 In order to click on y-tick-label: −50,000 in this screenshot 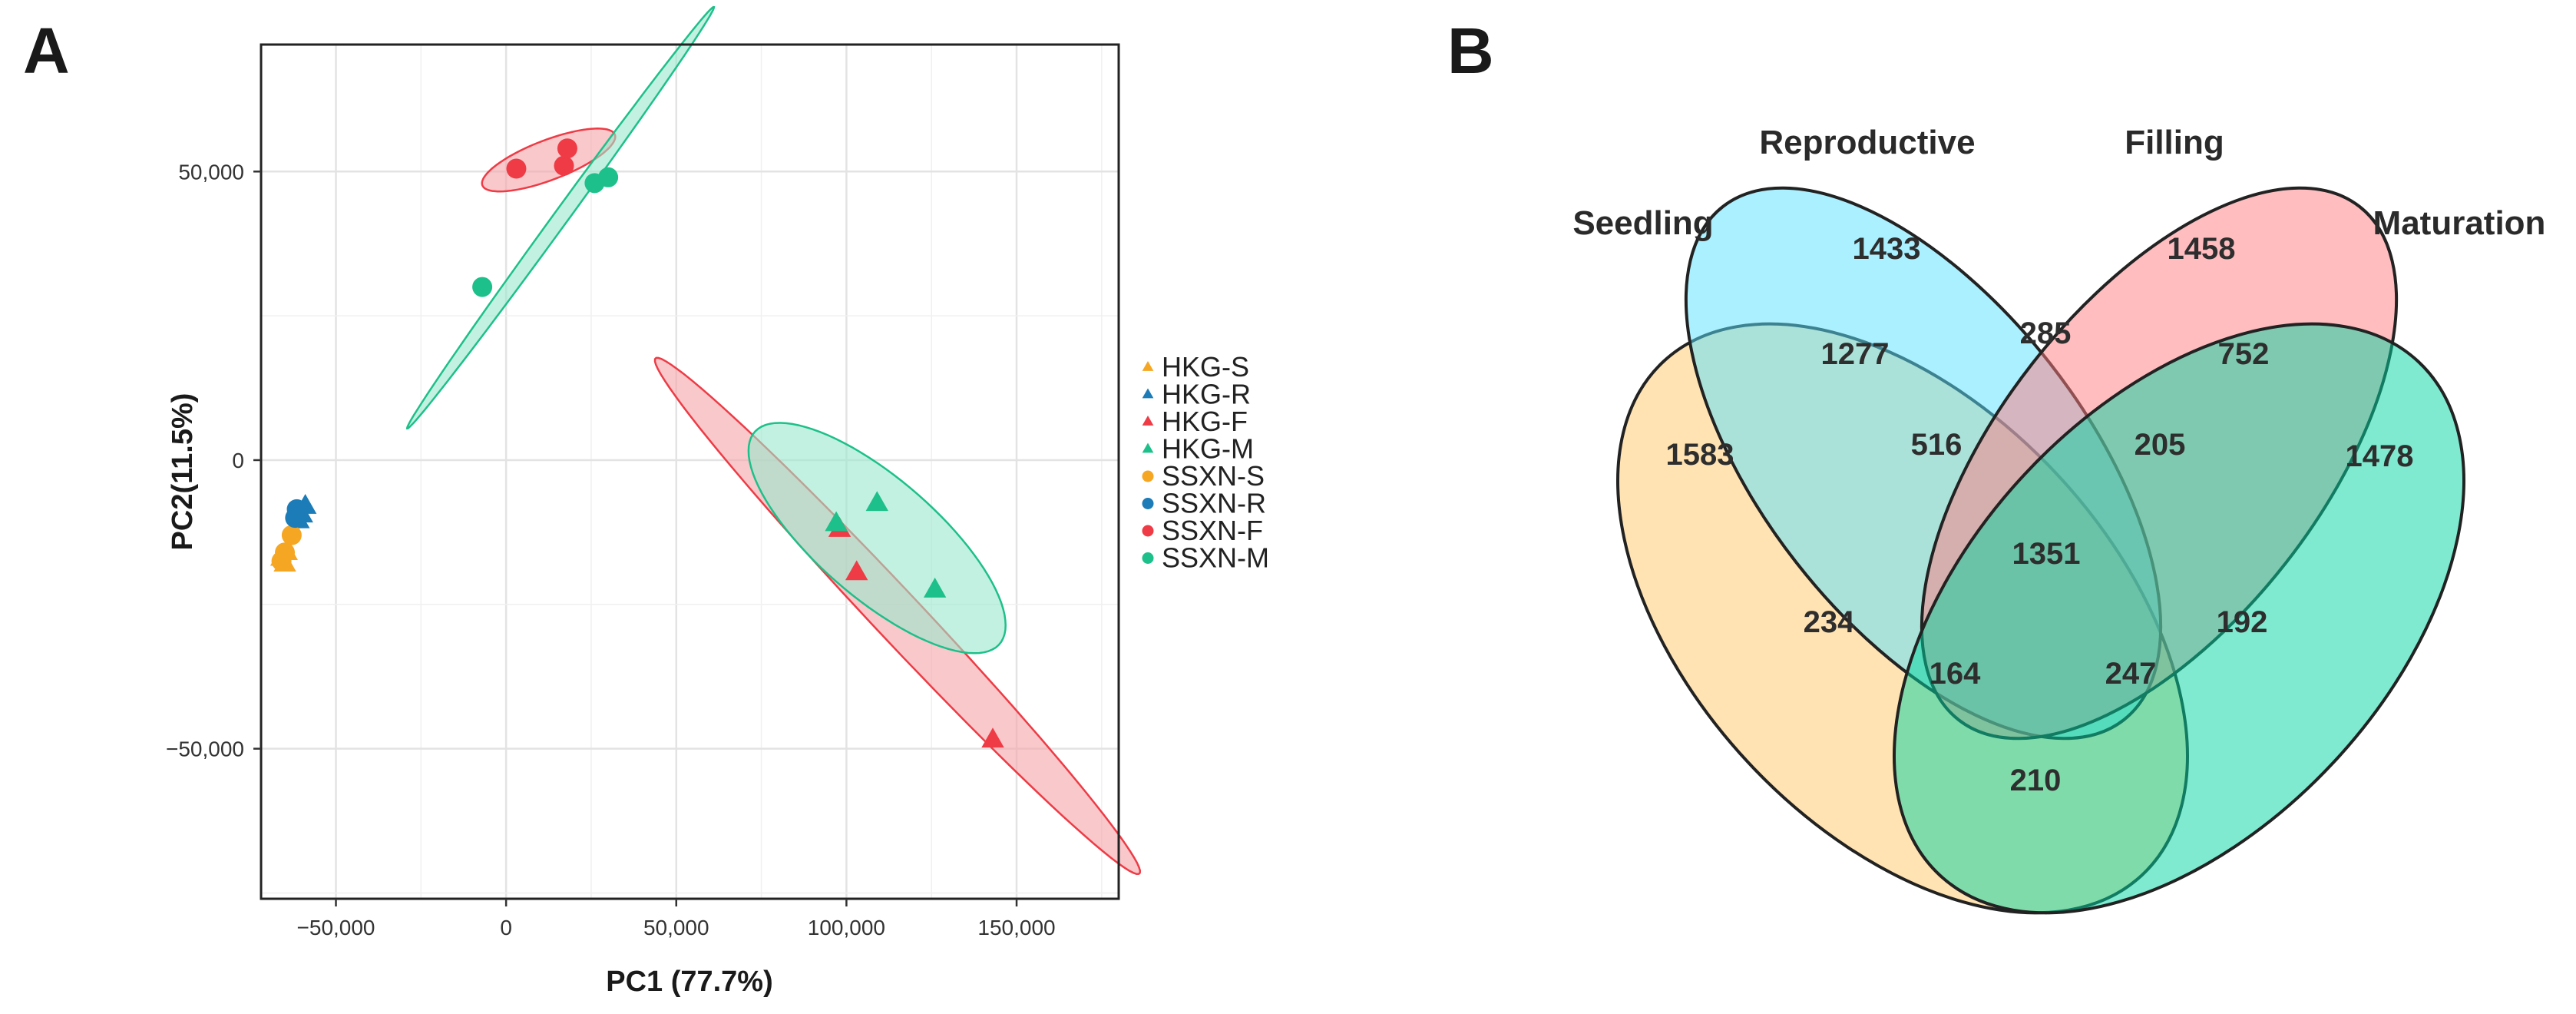, I will do `click(205, 749)`.